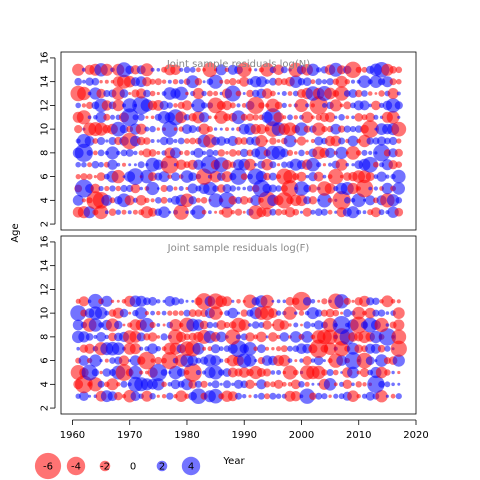 Image resolution: width=480 pixels, height=480 pixels. What do you see at coordinates (45, 105) in the screenshot?
I see `y-tick-label: 12` at bounding box center [45, 105].